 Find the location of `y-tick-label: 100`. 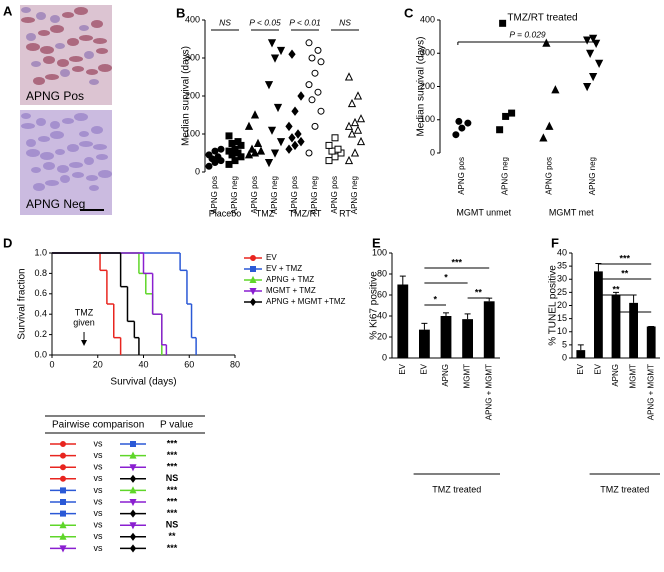

y-tick-label: 100 is located at coordinates (192, 133).